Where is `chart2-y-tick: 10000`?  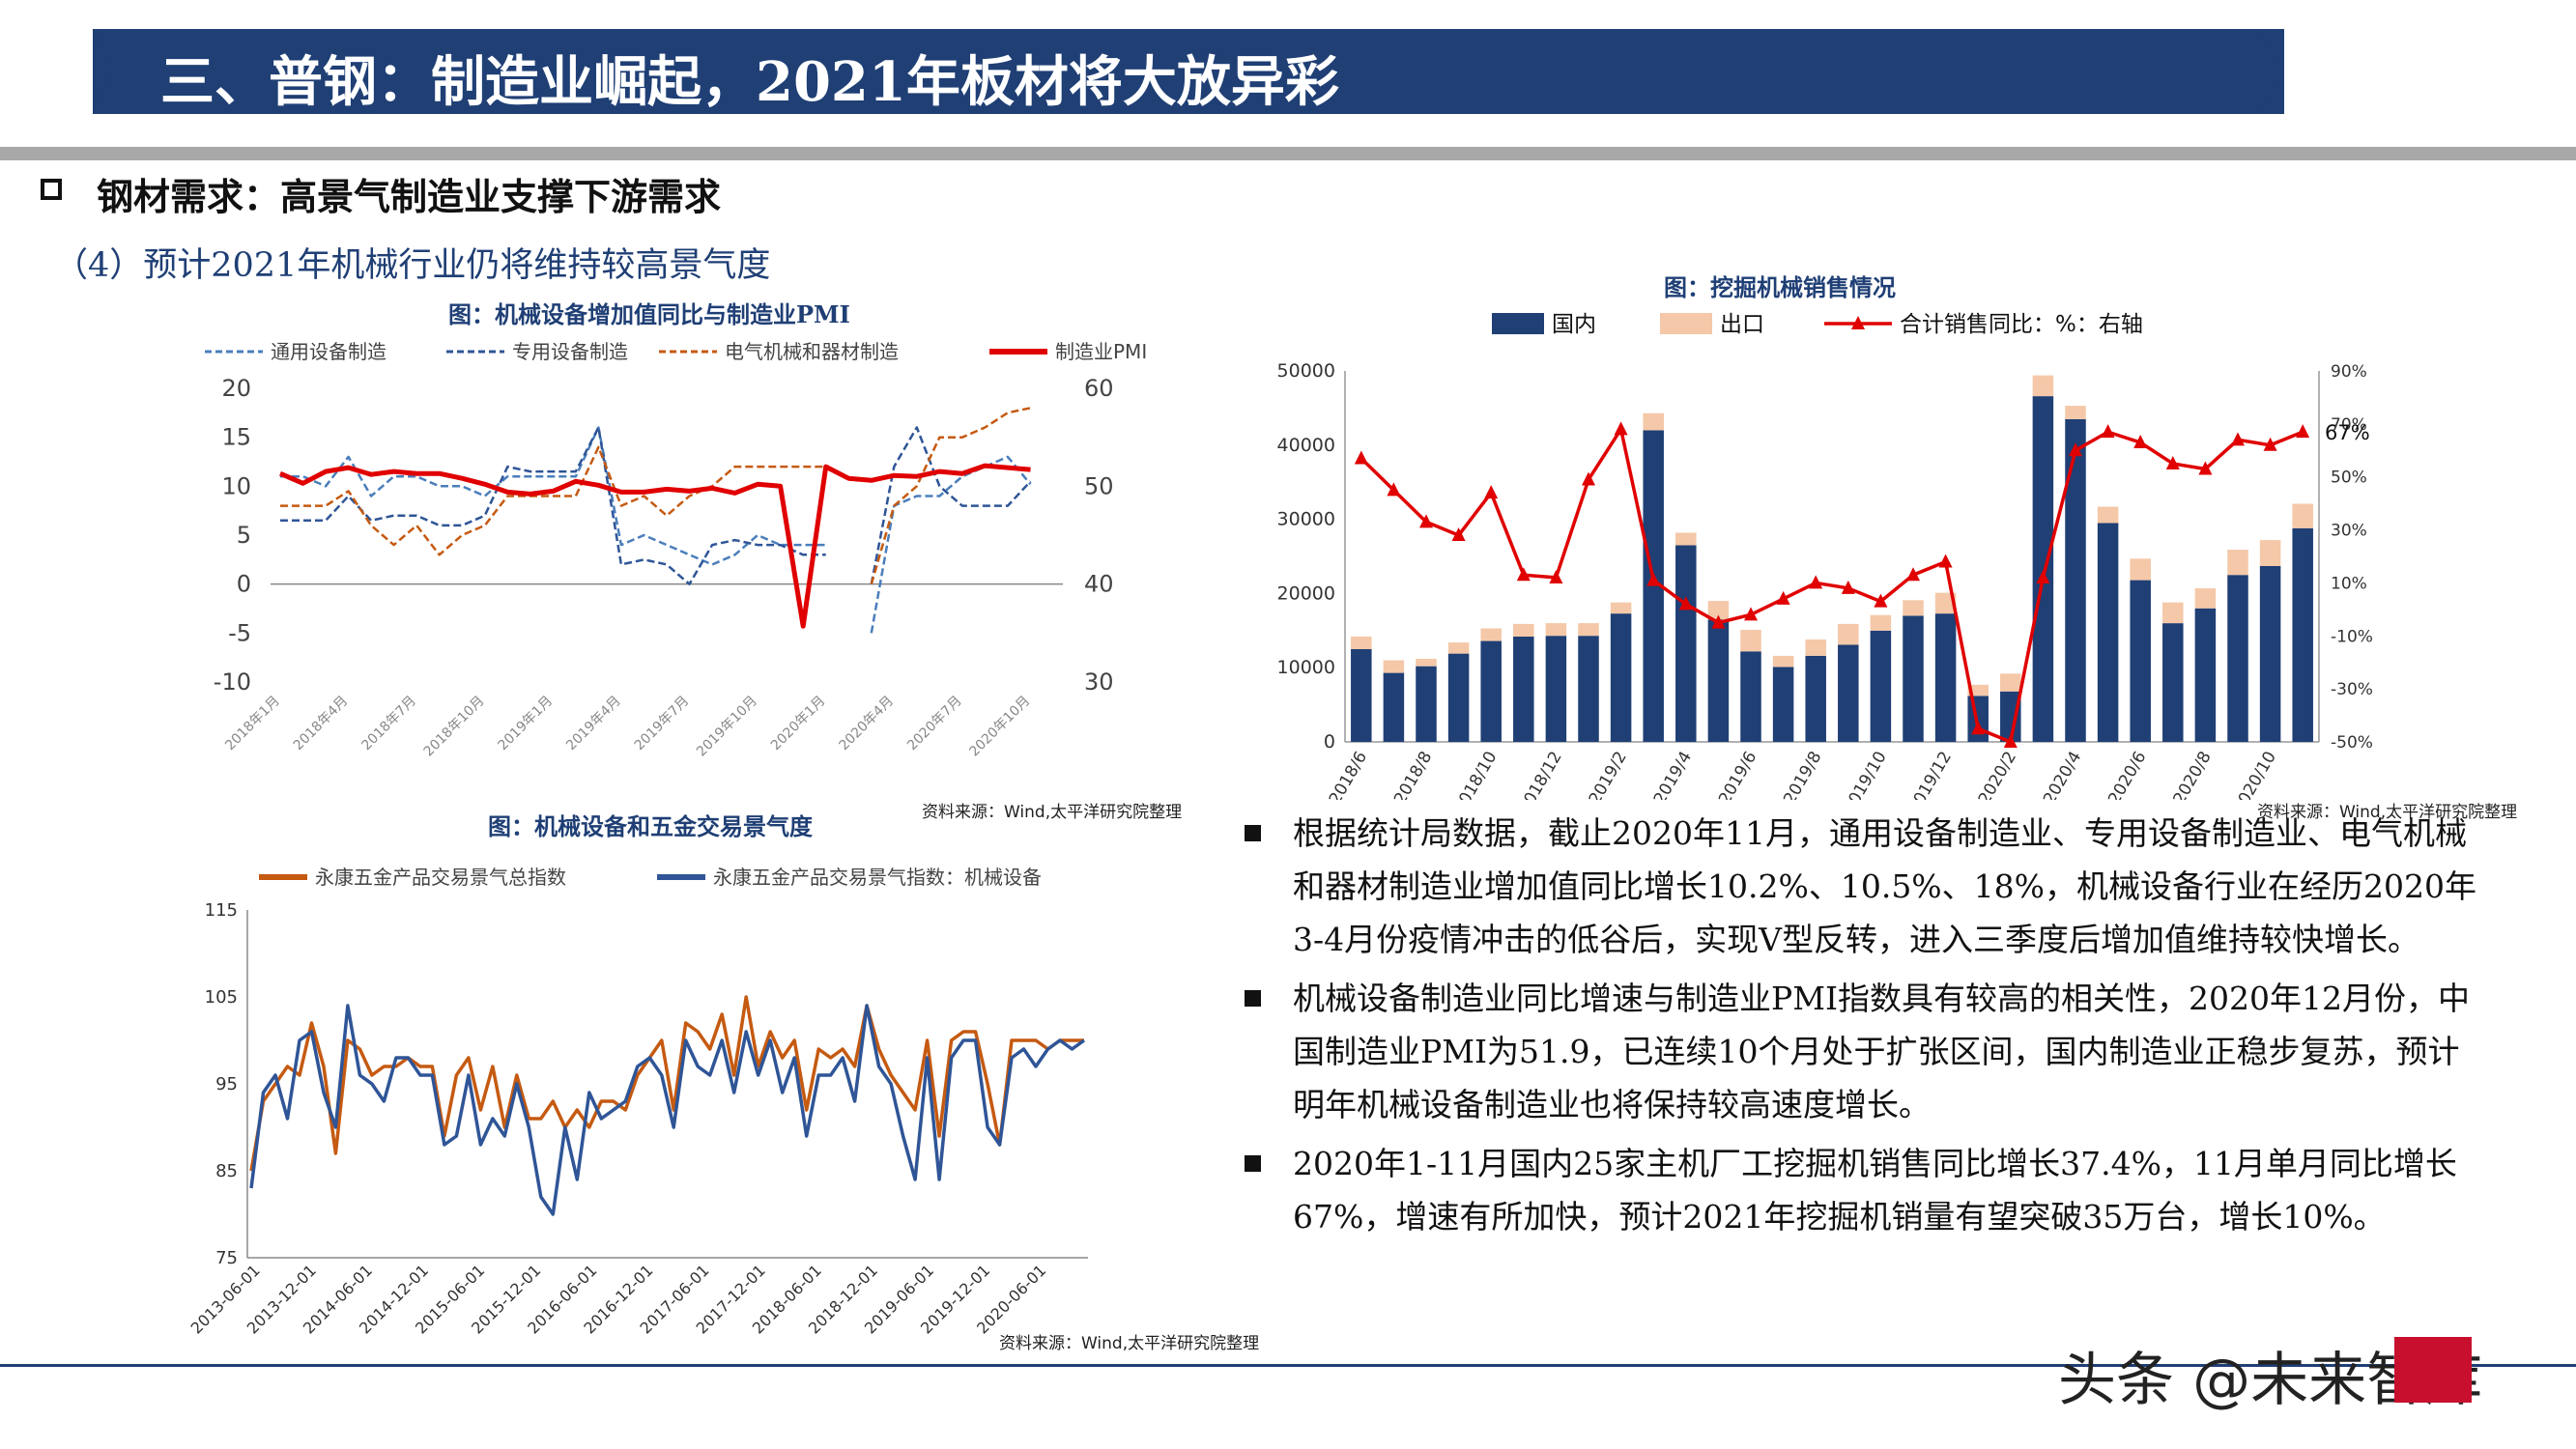
chart2-y-tick: 10000 is located at coordinates (1306, 667).